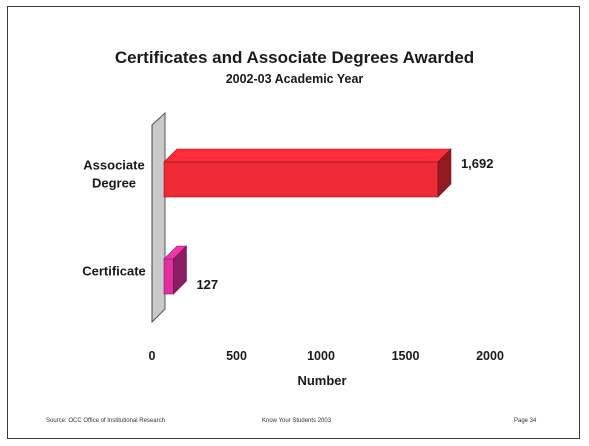 Image resolution: width=589 pixels, height=446 pixels. Describe the element at coordinates (490, 356) in the screenshot. I see `x-tick-label-4: 2000` at that location.